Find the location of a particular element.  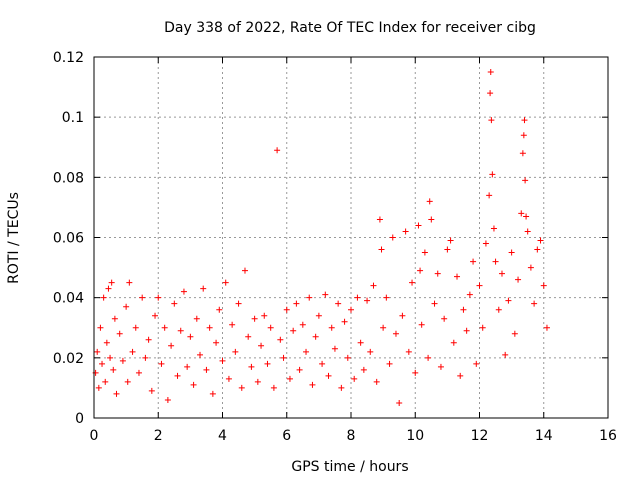

y-tick-label: 0.06 is located at coordinates (68, 239).